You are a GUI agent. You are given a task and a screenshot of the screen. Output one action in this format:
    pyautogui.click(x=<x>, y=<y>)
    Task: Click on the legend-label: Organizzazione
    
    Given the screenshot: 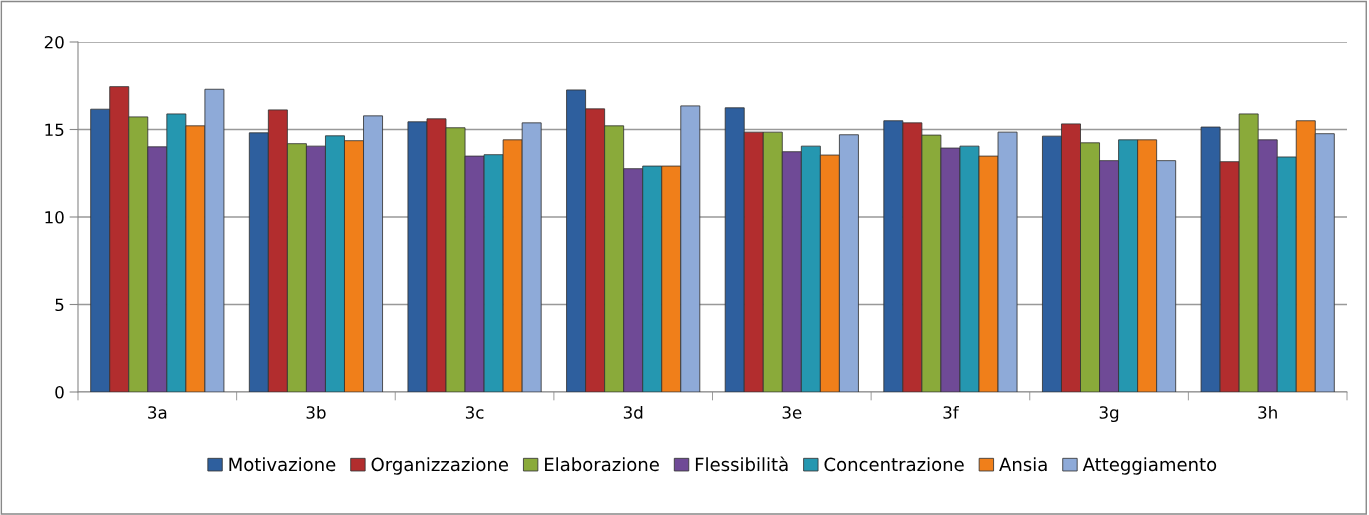 What is the action you would take?
    pyautogui.click(x=440, y=466)
    